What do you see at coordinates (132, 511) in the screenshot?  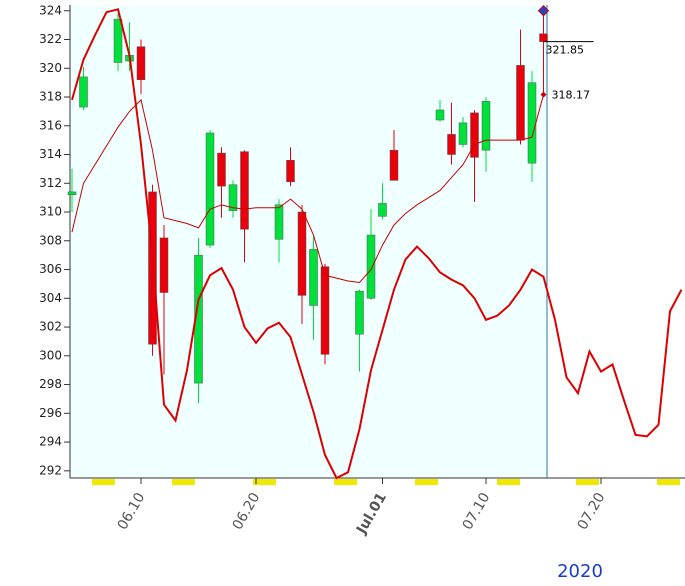 I see `x-tick-label: 06.10` at bounding box center [132, 511].